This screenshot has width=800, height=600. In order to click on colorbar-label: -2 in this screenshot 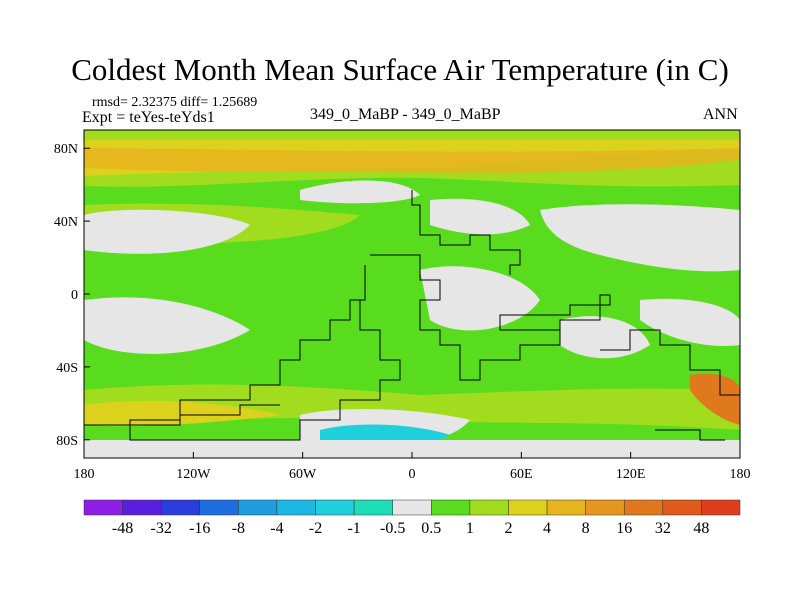, I will do `click(315, 528)`.